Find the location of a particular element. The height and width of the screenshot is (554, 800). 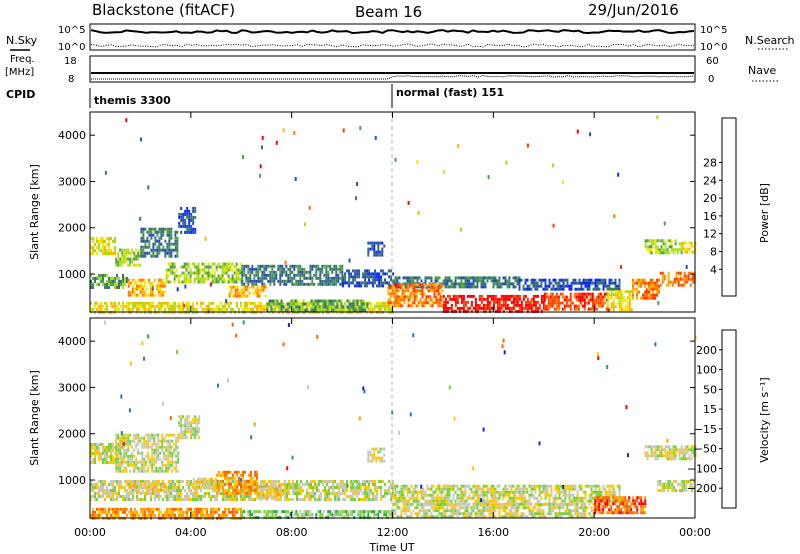

freq-unit-label: [MHz] is located at coordinates (19, 72).